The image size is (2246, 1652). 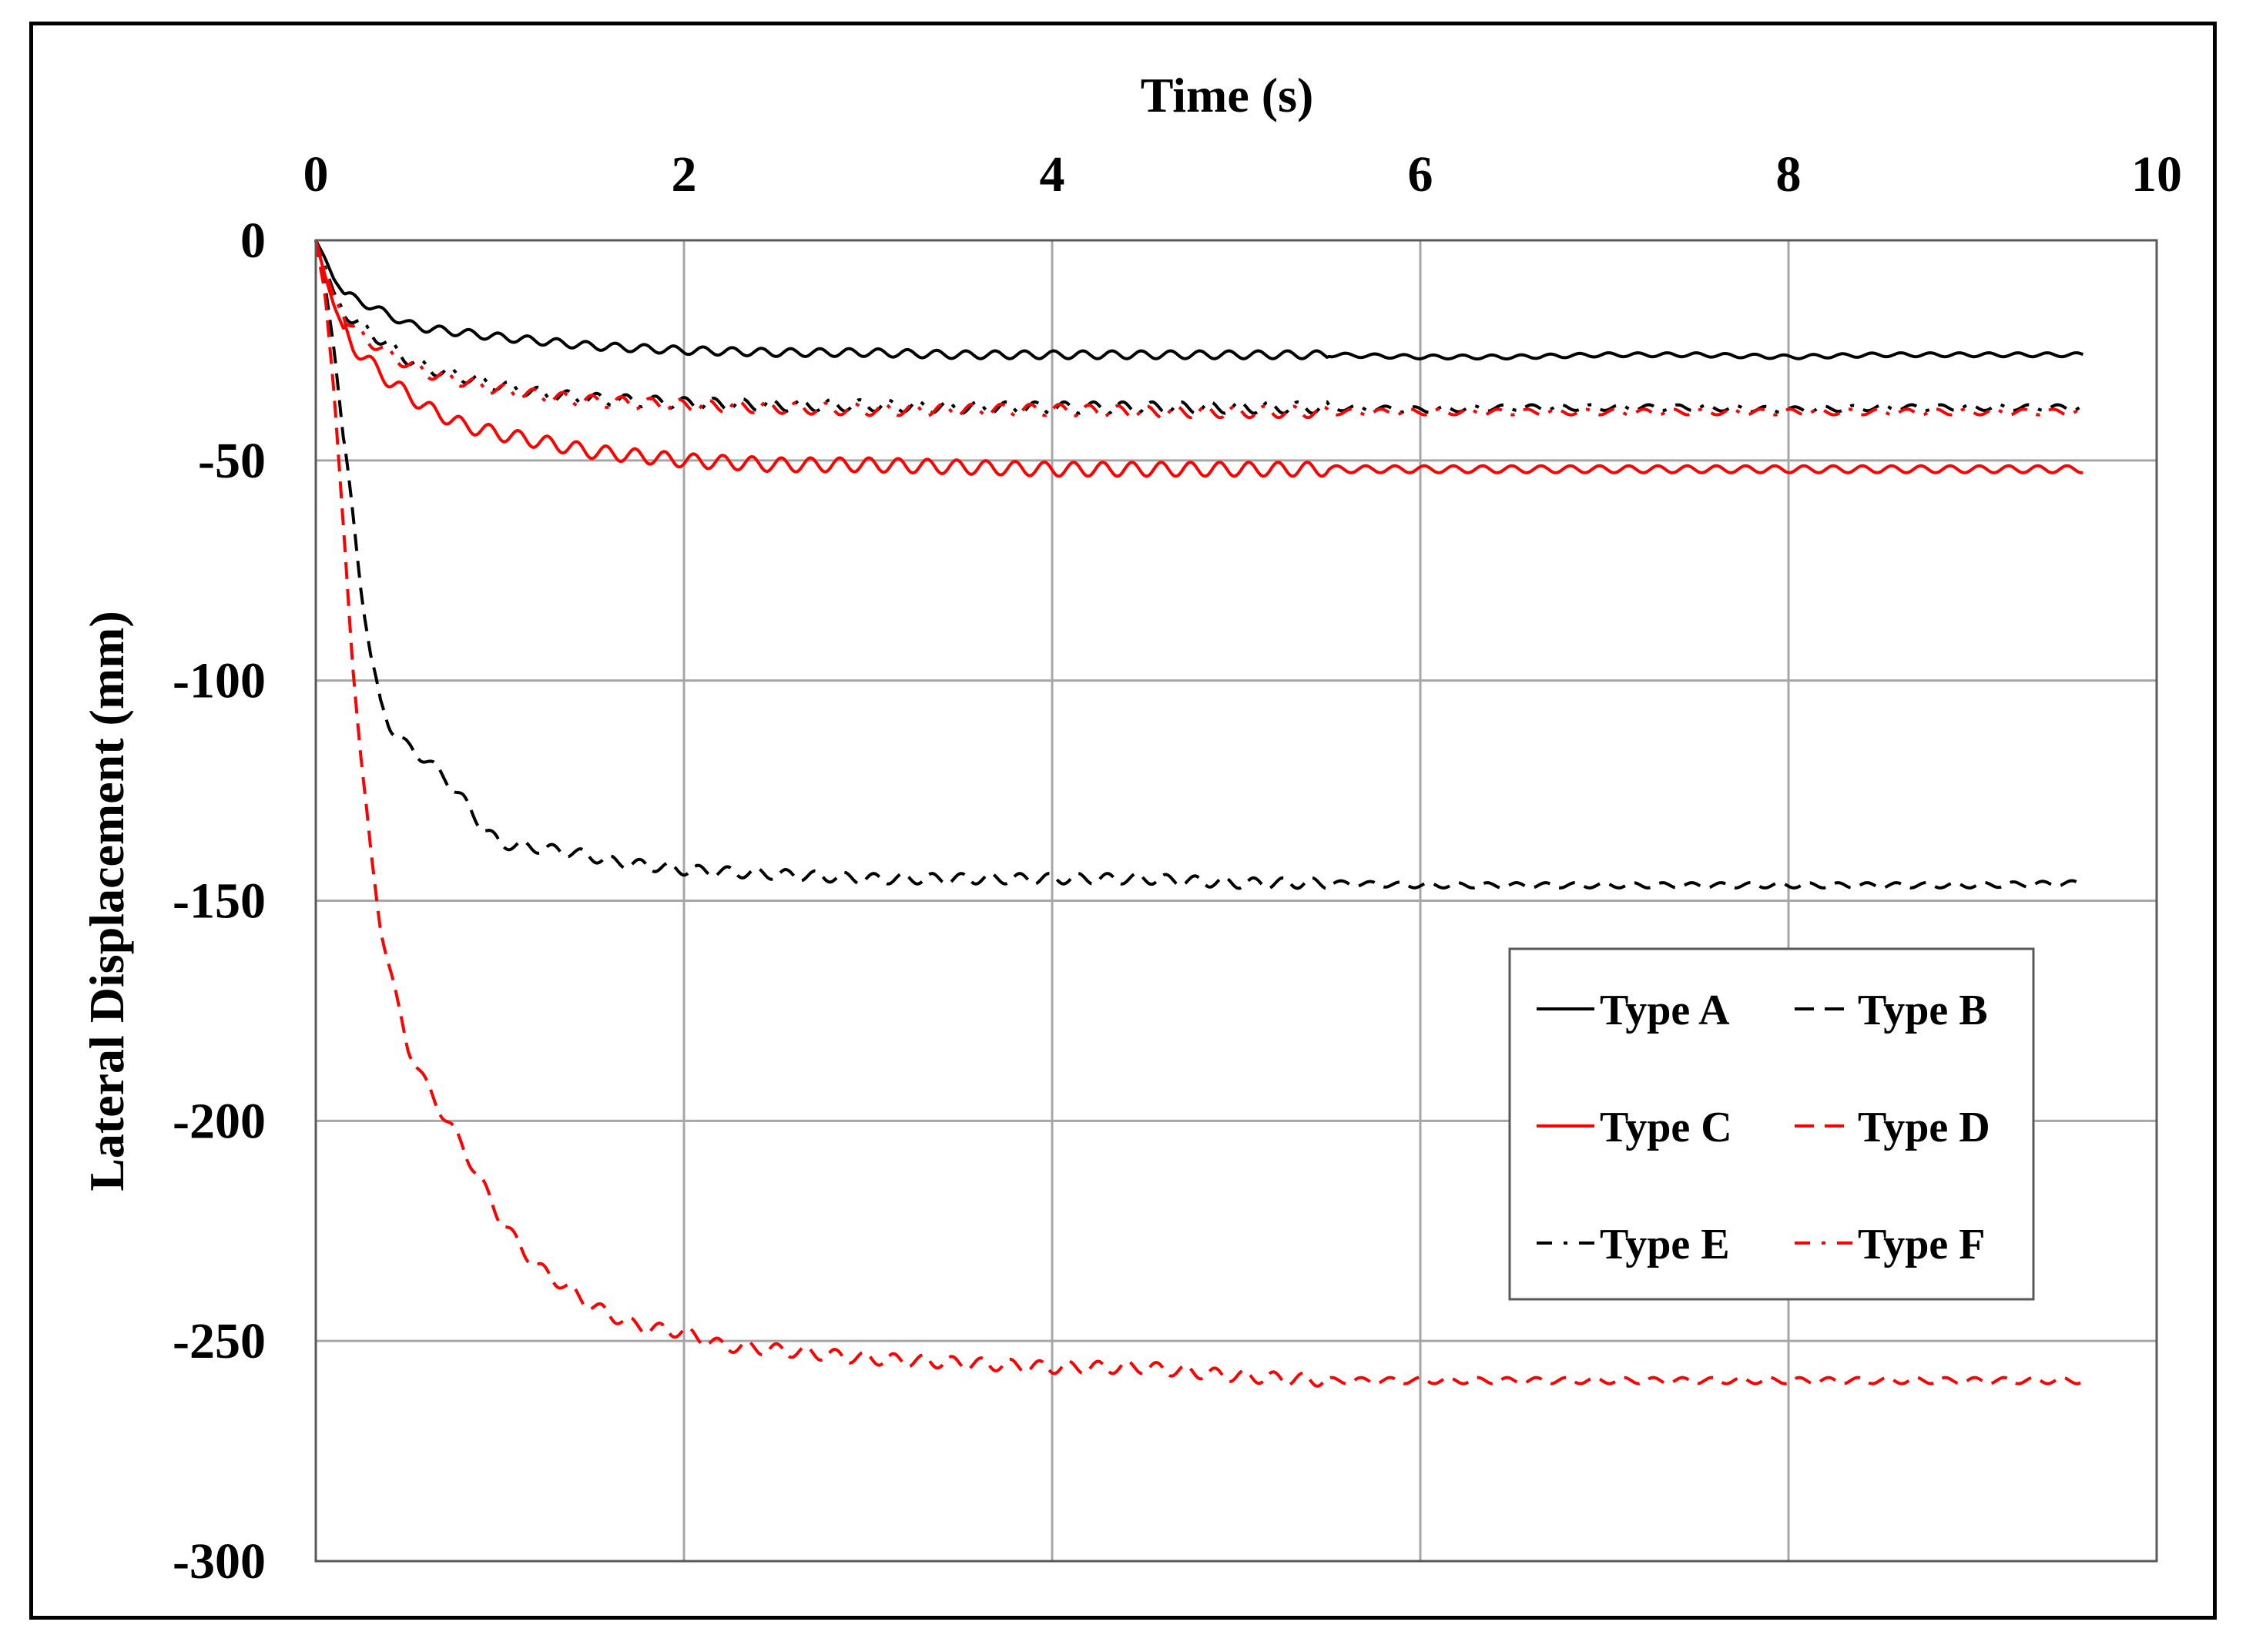 What do you see at coordinates (2156, 174) in the screenshot?
I see `x-tick-label: 10` at bounding box center [2156, 174].